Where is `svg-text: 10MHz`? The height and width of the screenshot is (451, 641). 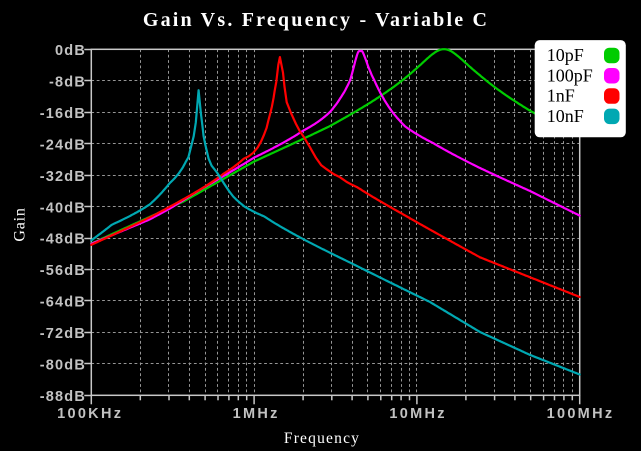
svg-text: 10MHz is located at coordinates (417, 414).